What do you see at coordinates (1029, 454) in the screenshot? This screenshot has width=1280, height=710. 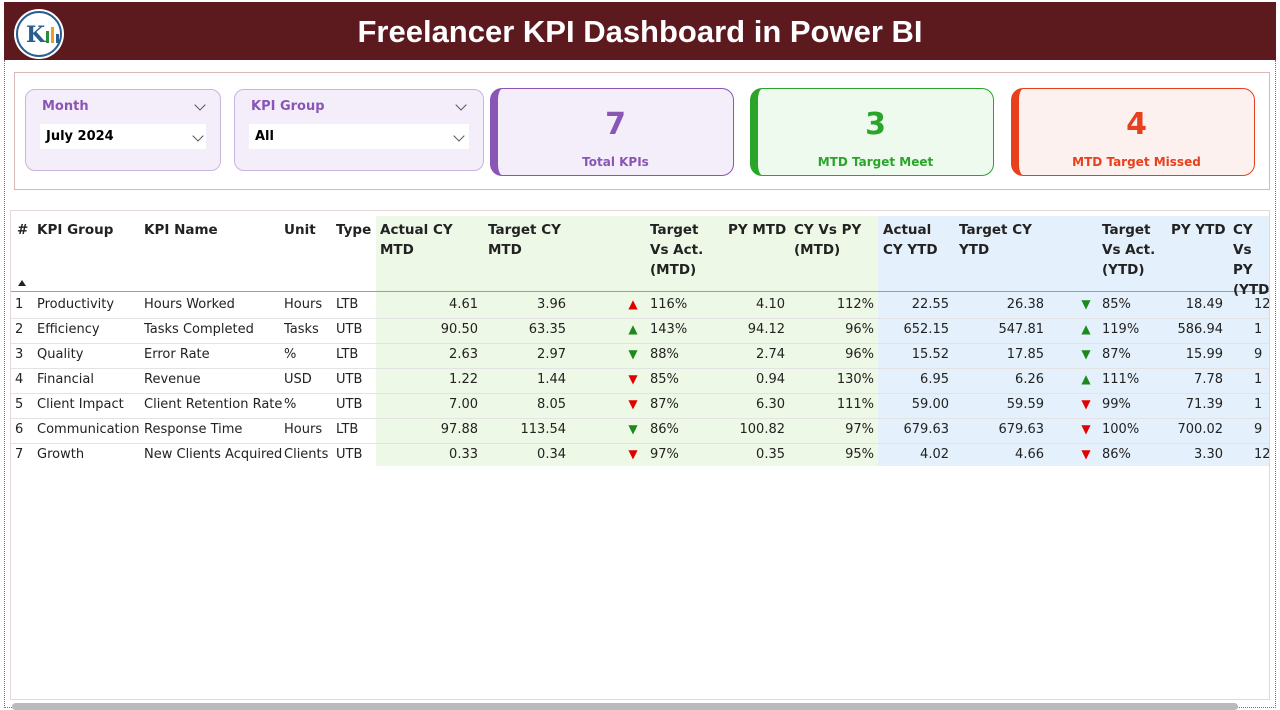 I see `table-cell: 4.66` at bounding box center [1029, 454].